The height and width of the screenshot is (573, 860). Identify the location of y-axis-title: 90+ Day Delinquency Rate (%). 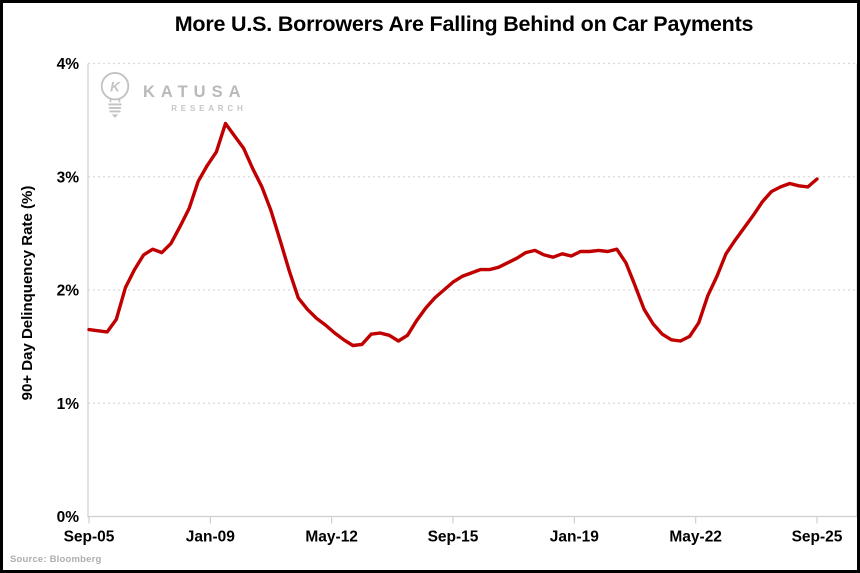
(27, 293).